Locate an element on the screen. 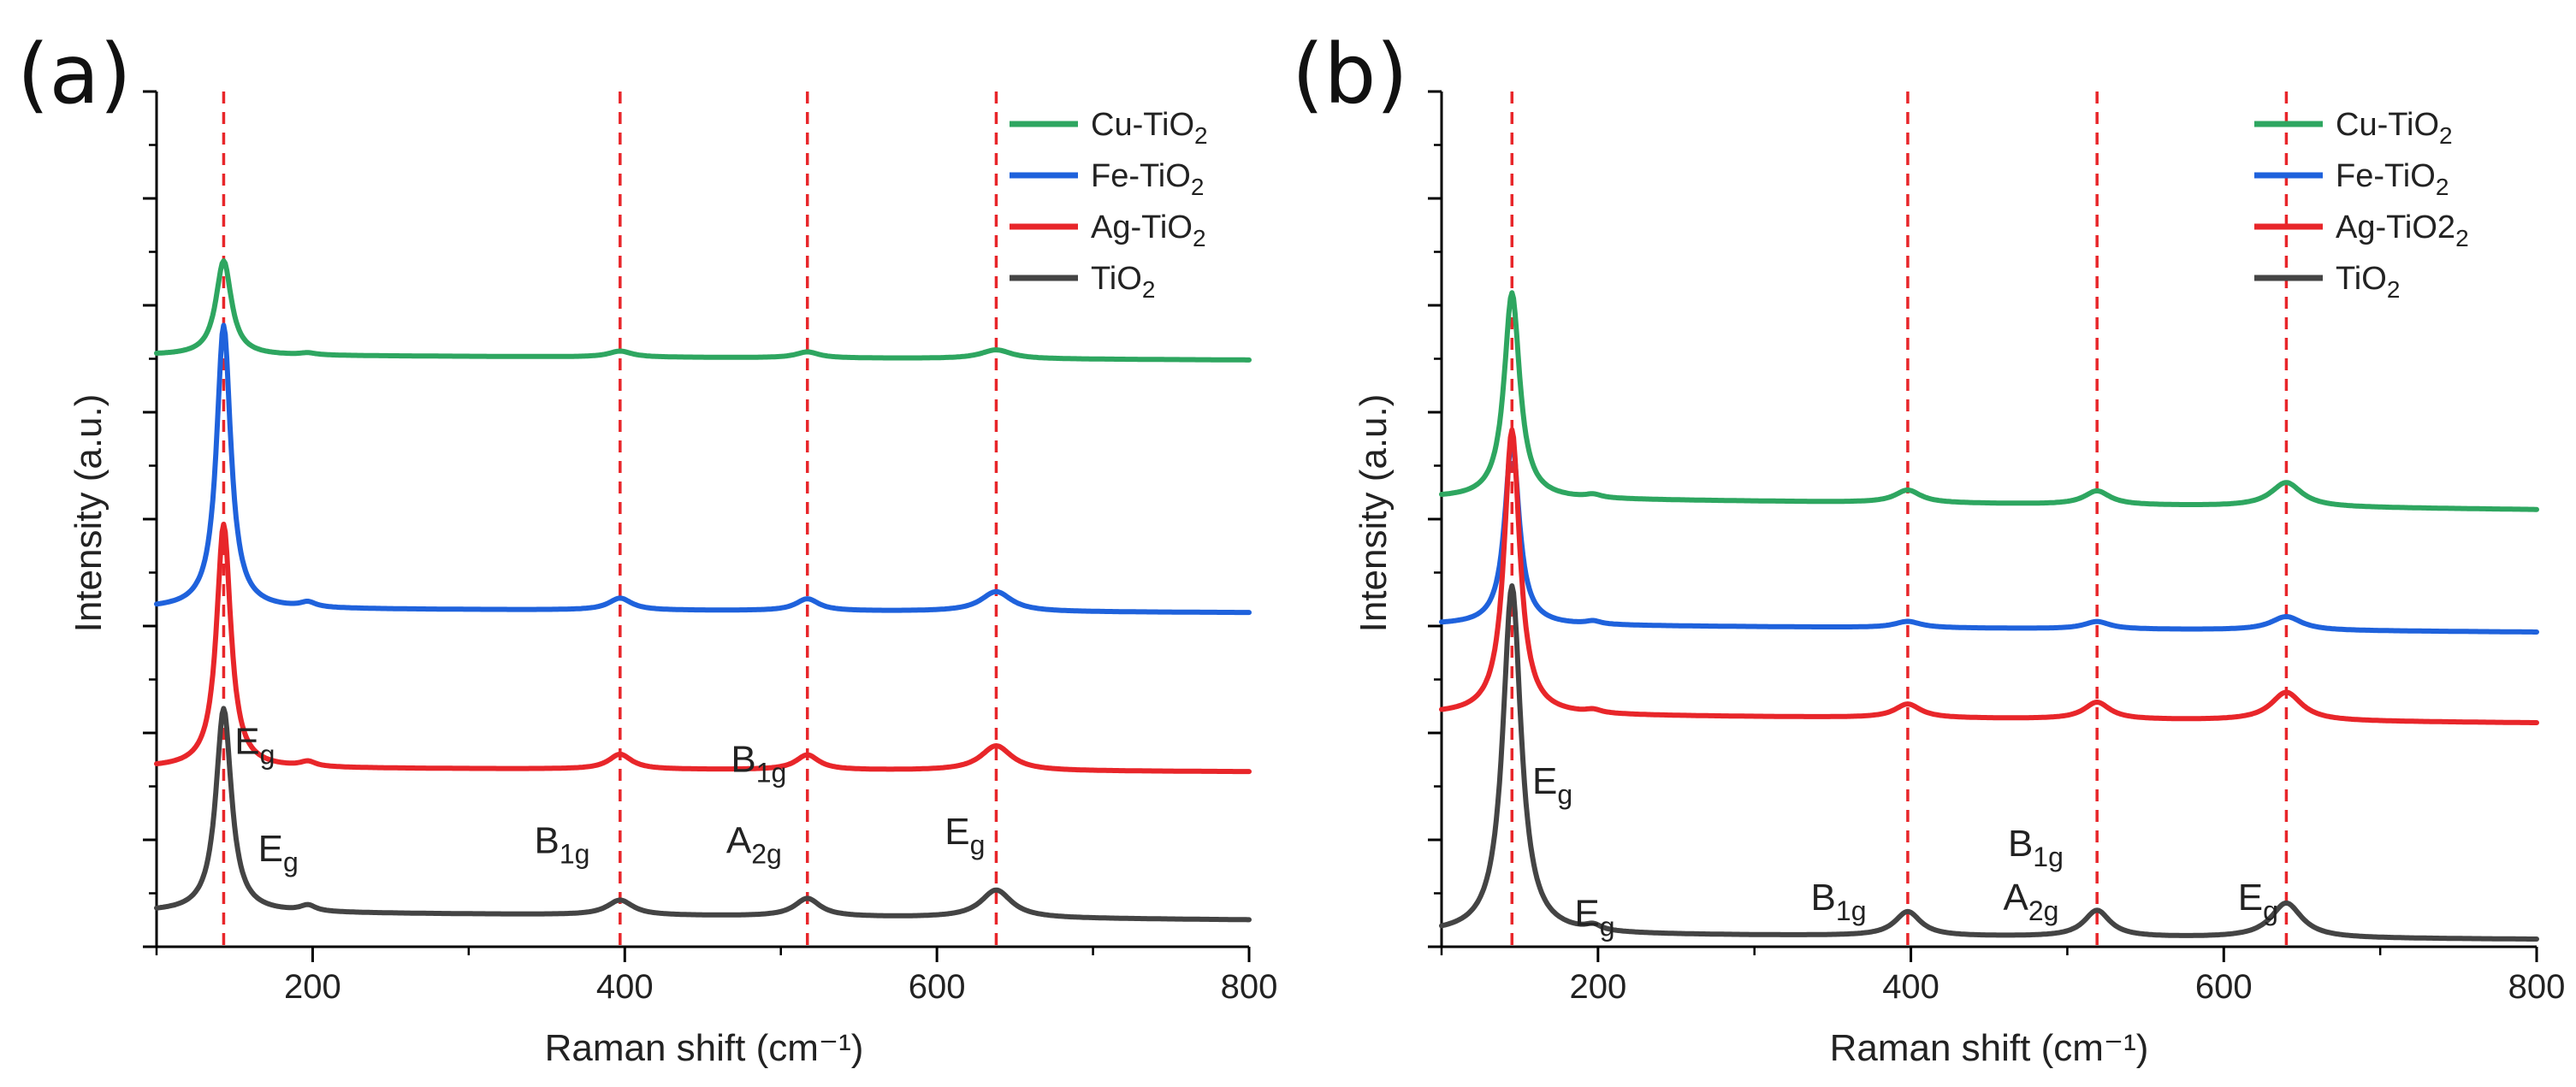  legend-label: Ag-TiO22 is located at coordinates (2402, 230).